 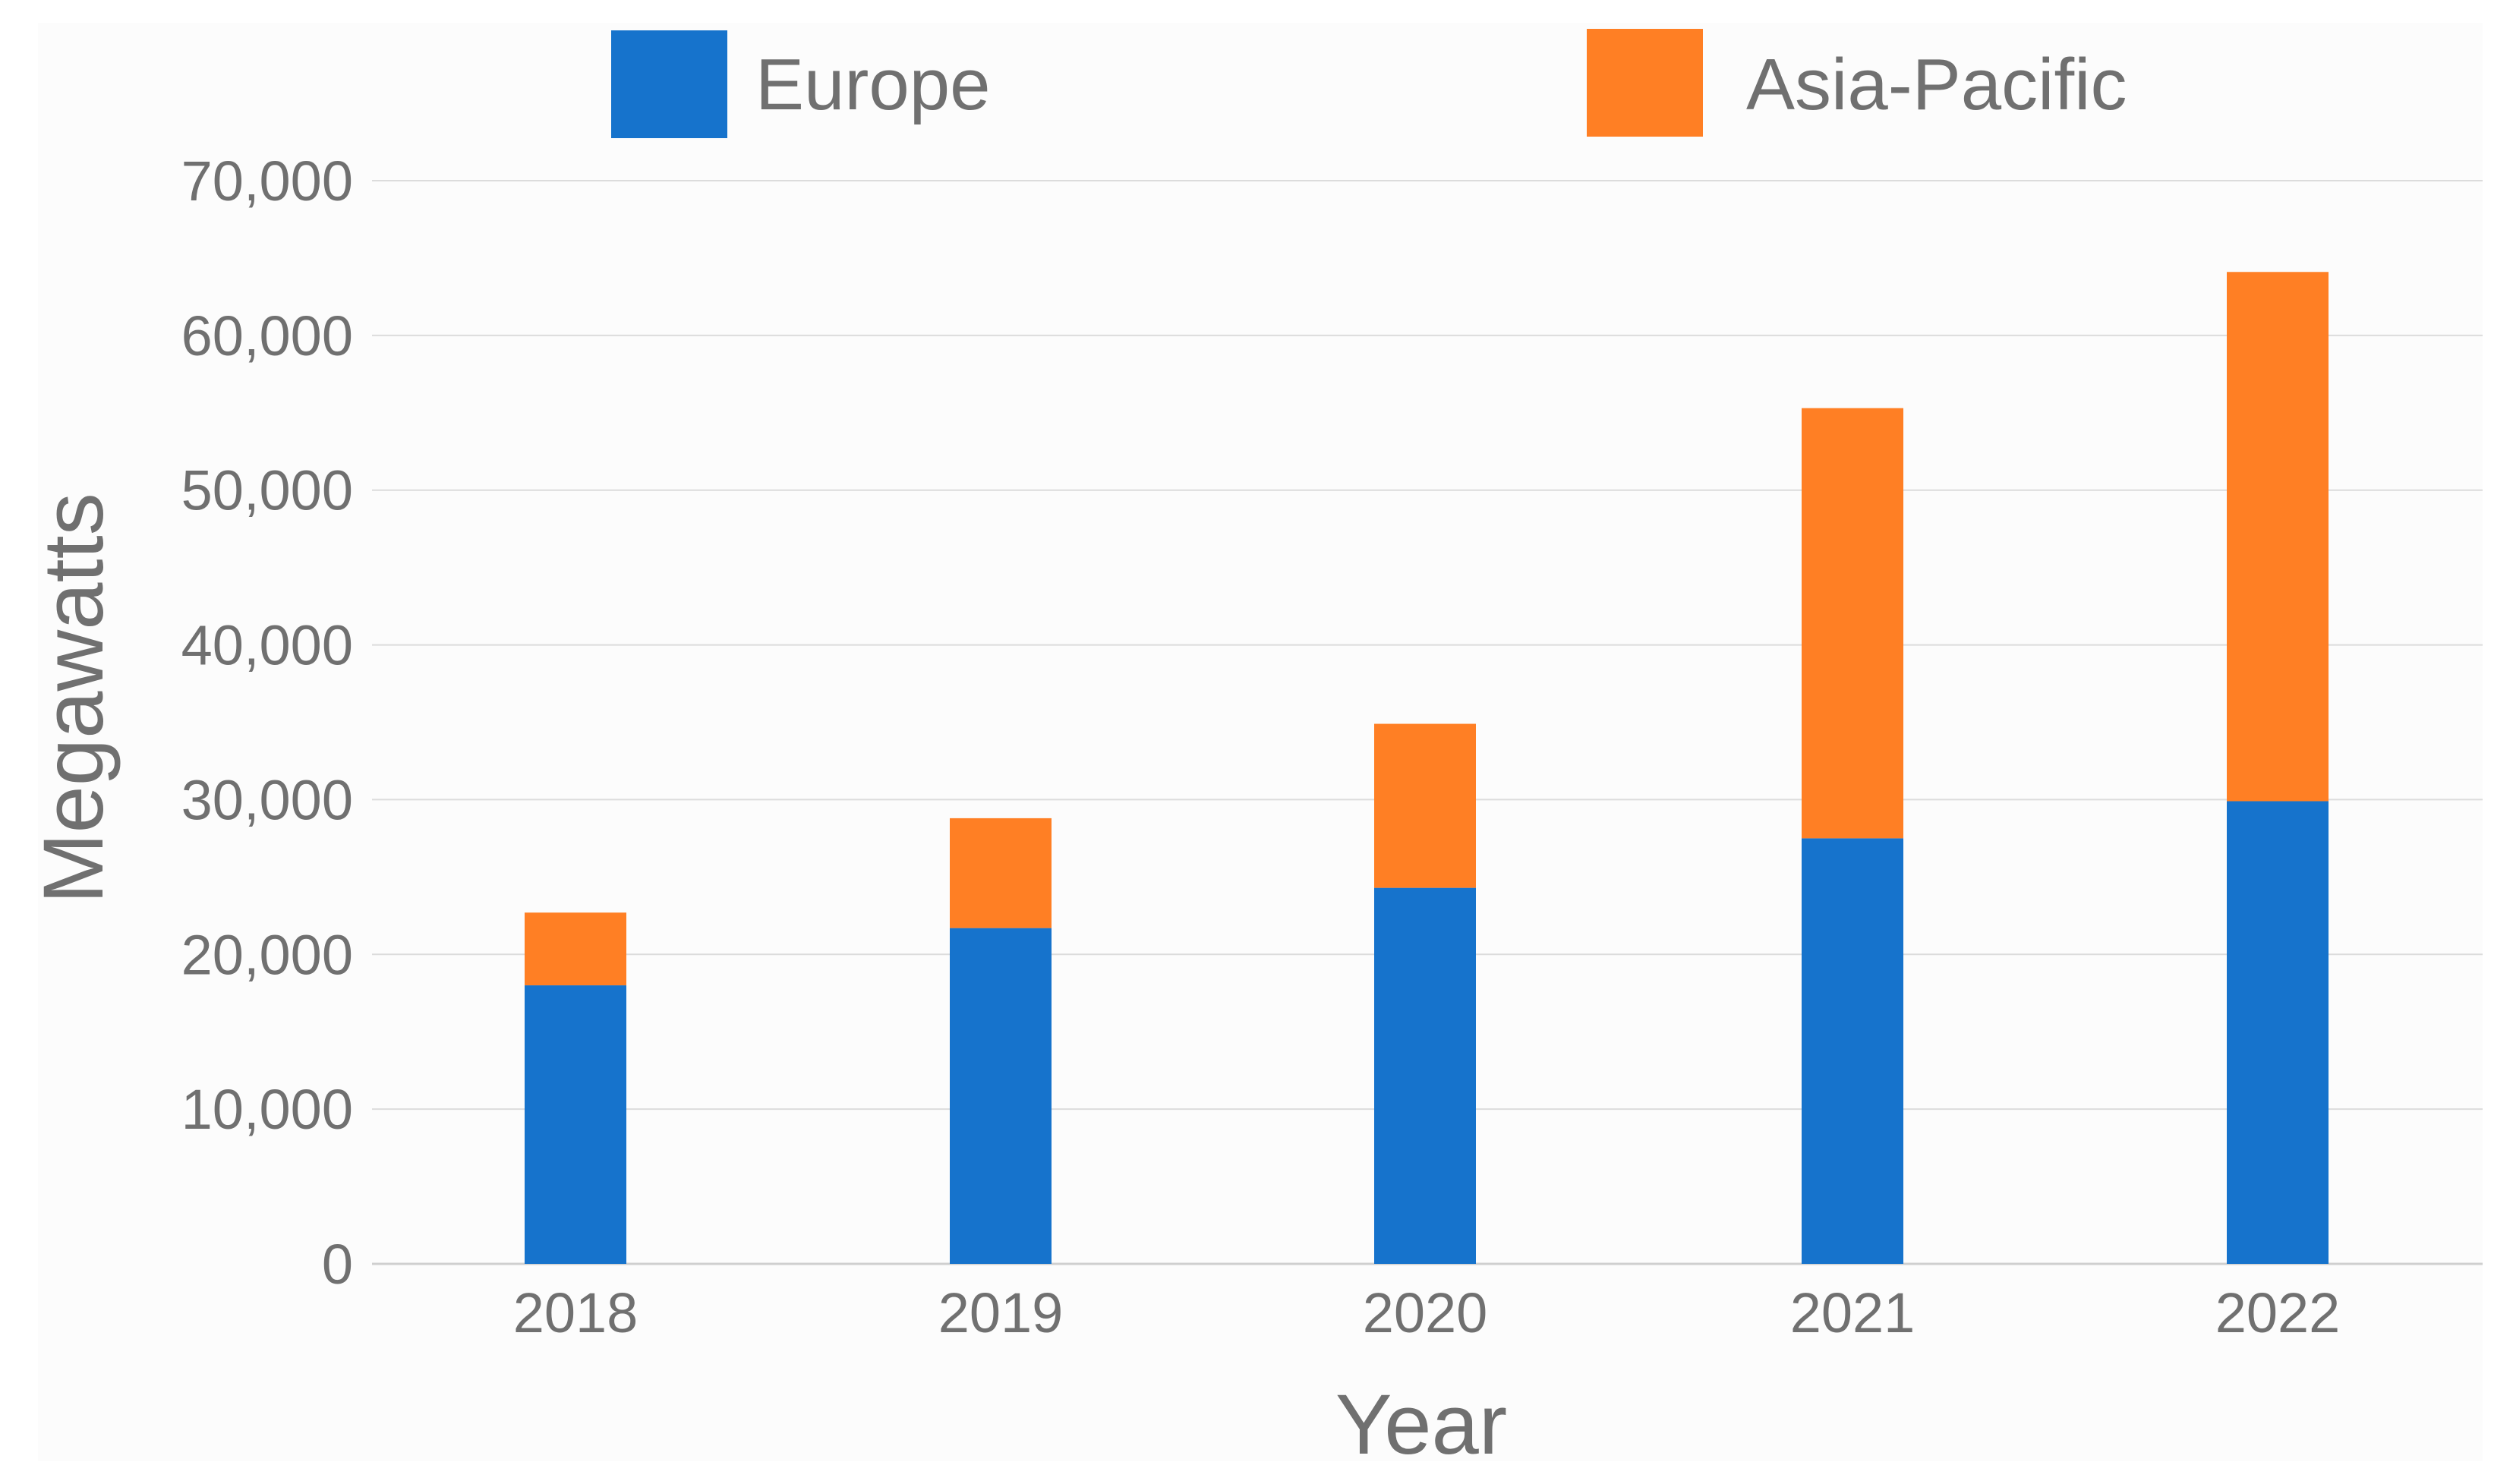 What do you see at coordinates (873, 84) in the screenshot?
I see `legend-label-europe: Europe` at bounding box center [873, 84].